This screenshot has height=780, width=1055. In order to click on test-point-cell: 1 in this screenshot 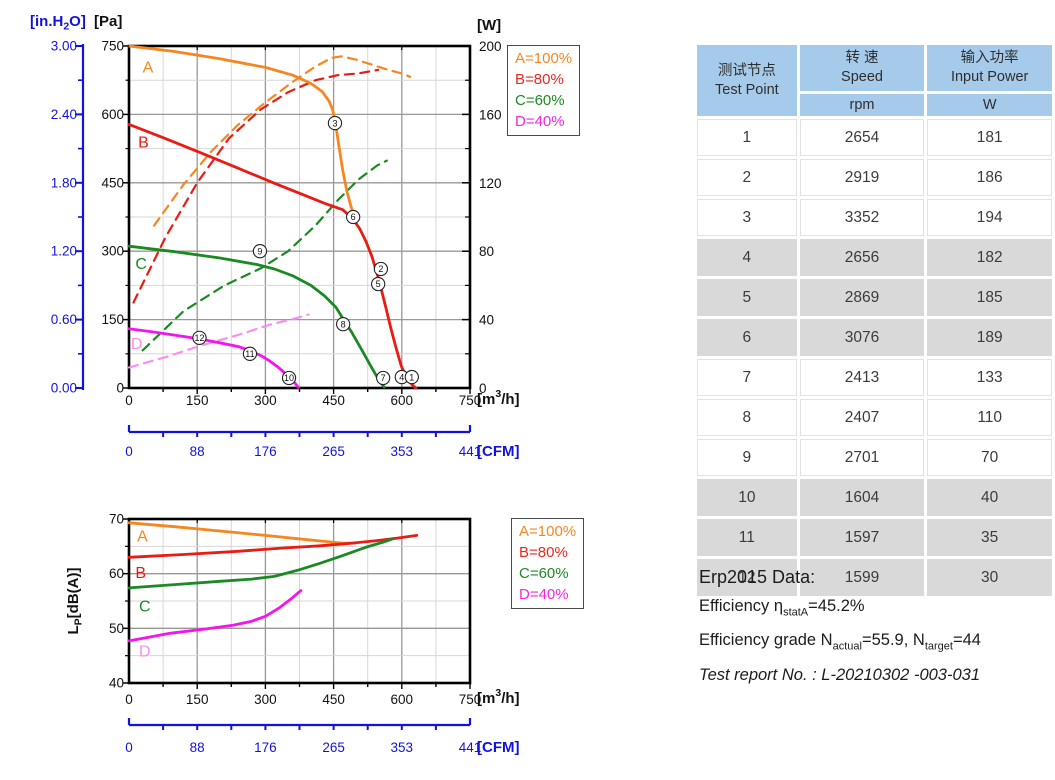, I will do `click(747, 137)`.